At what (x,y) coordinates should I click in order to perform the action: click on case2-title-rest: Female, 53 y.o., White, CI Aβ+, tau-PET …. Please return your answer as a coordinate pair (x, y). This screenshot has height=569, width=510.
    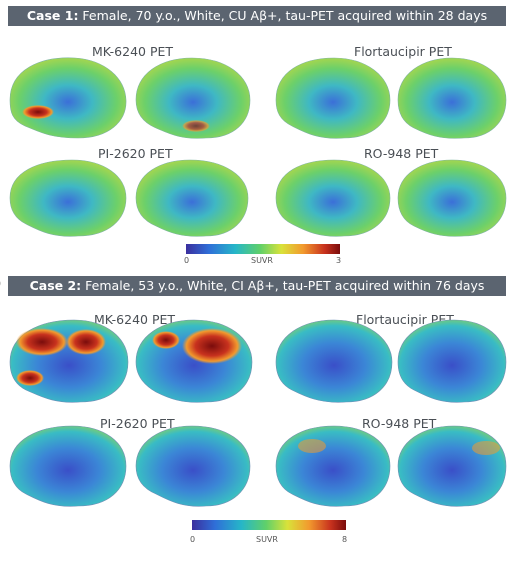
    Looking at the image, I should click on (283, 285).